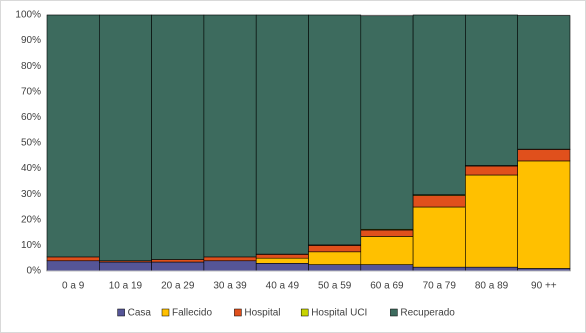  Describe the element at coordinates (31, 66) in the screenshot. I see `y-tick-label: 80%` at that location.